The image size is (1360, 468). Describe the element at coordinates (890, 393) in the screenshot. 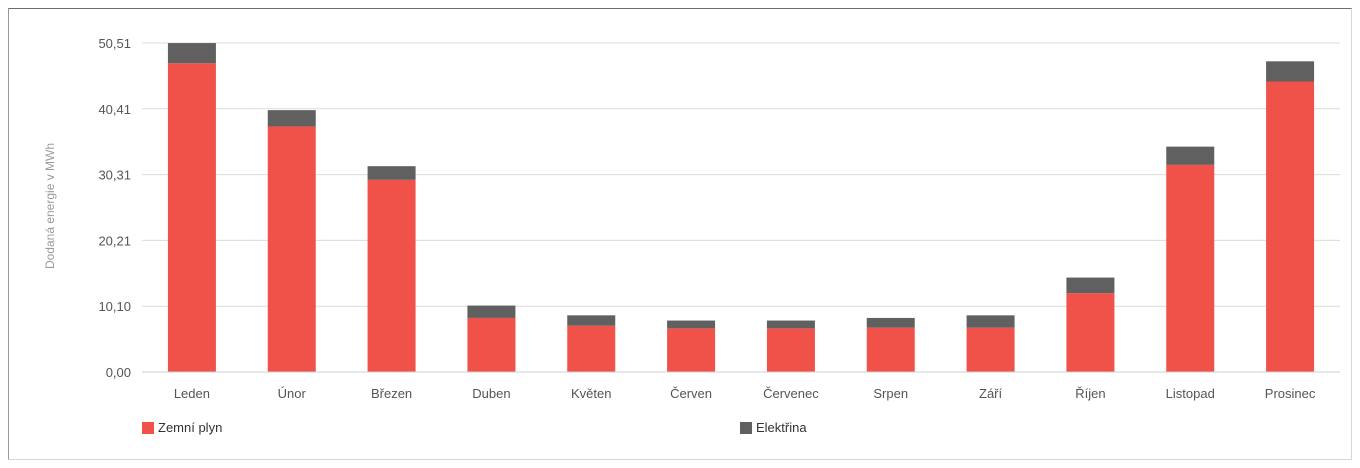

I see `x-category-label: Srpen` at that location.